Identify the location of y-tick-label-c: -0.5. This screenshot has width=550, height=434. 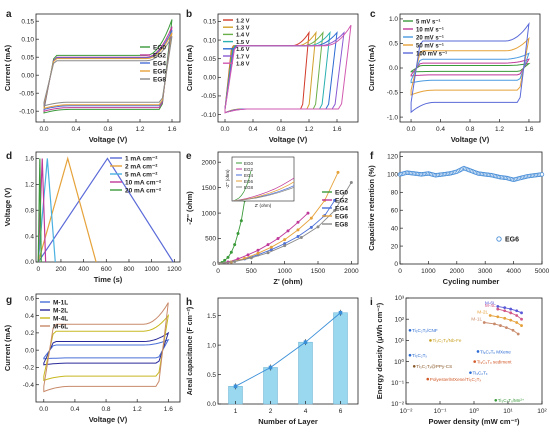
(393, 93).